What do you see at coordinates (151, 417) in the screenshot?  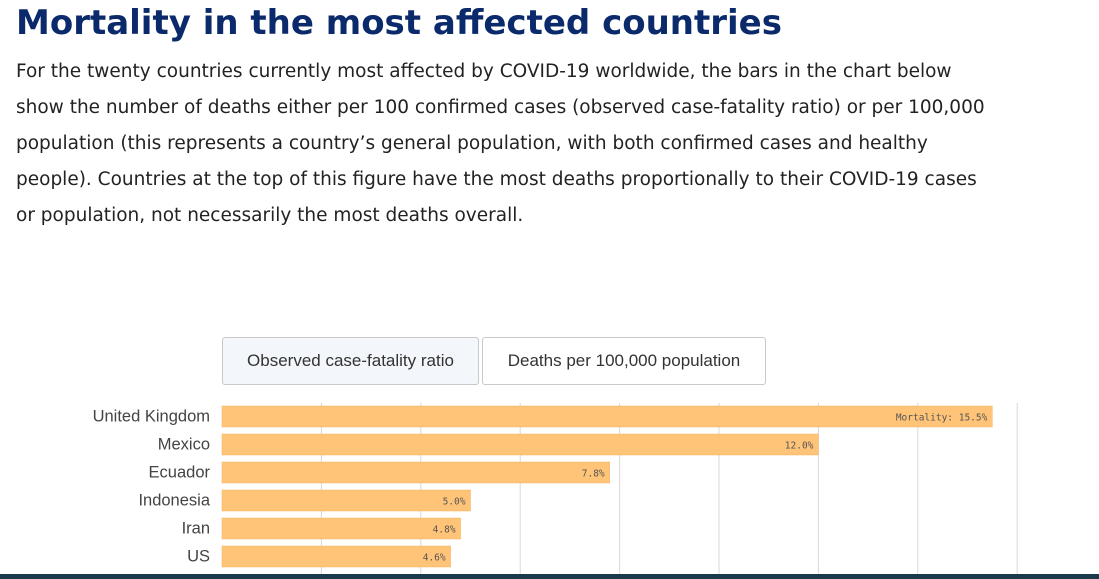 I see `category-label: United Kingdom` at bounding box center [151, 417].